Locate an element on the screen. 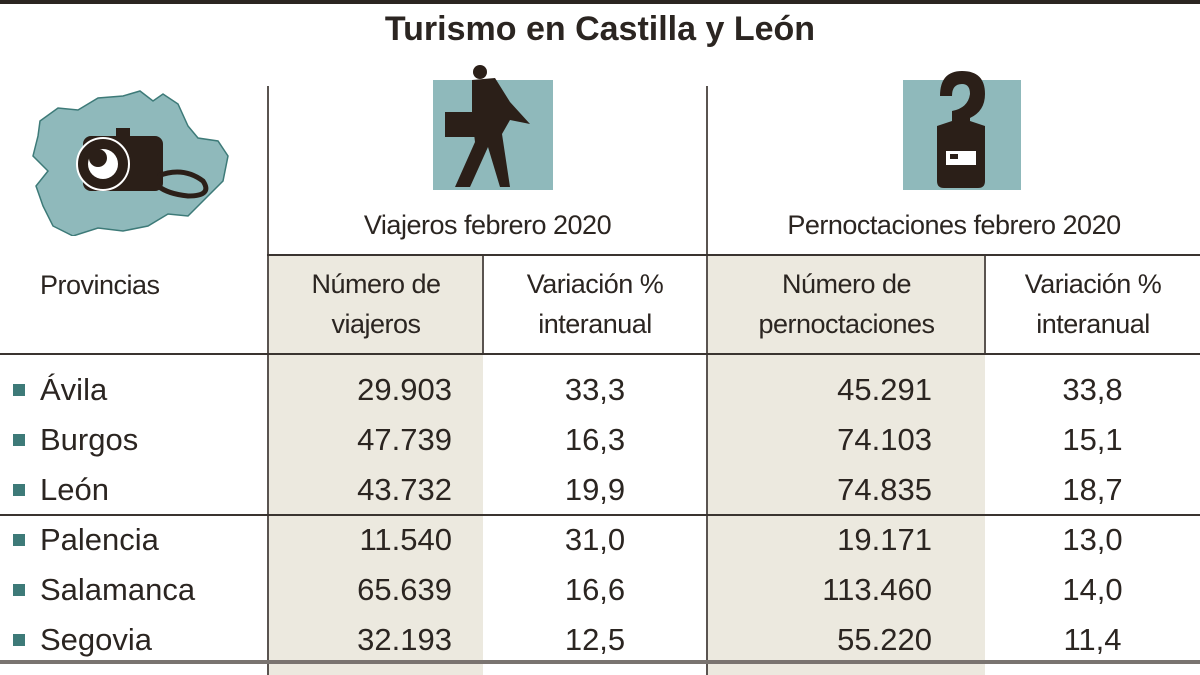  table-row: Ávila 29.903 33,3 45.291 33,8 is located at coordinates (600, 390).